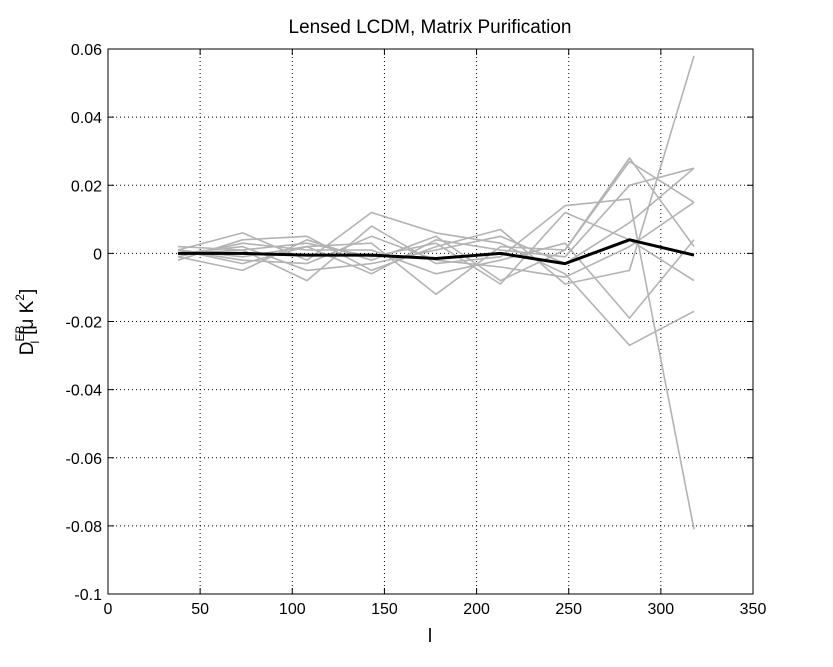 This screenshot has height=667, width=833. Describe the element at coordinates (200, 609) in the screenshot. I see `x-tick-label: 50` at that location.